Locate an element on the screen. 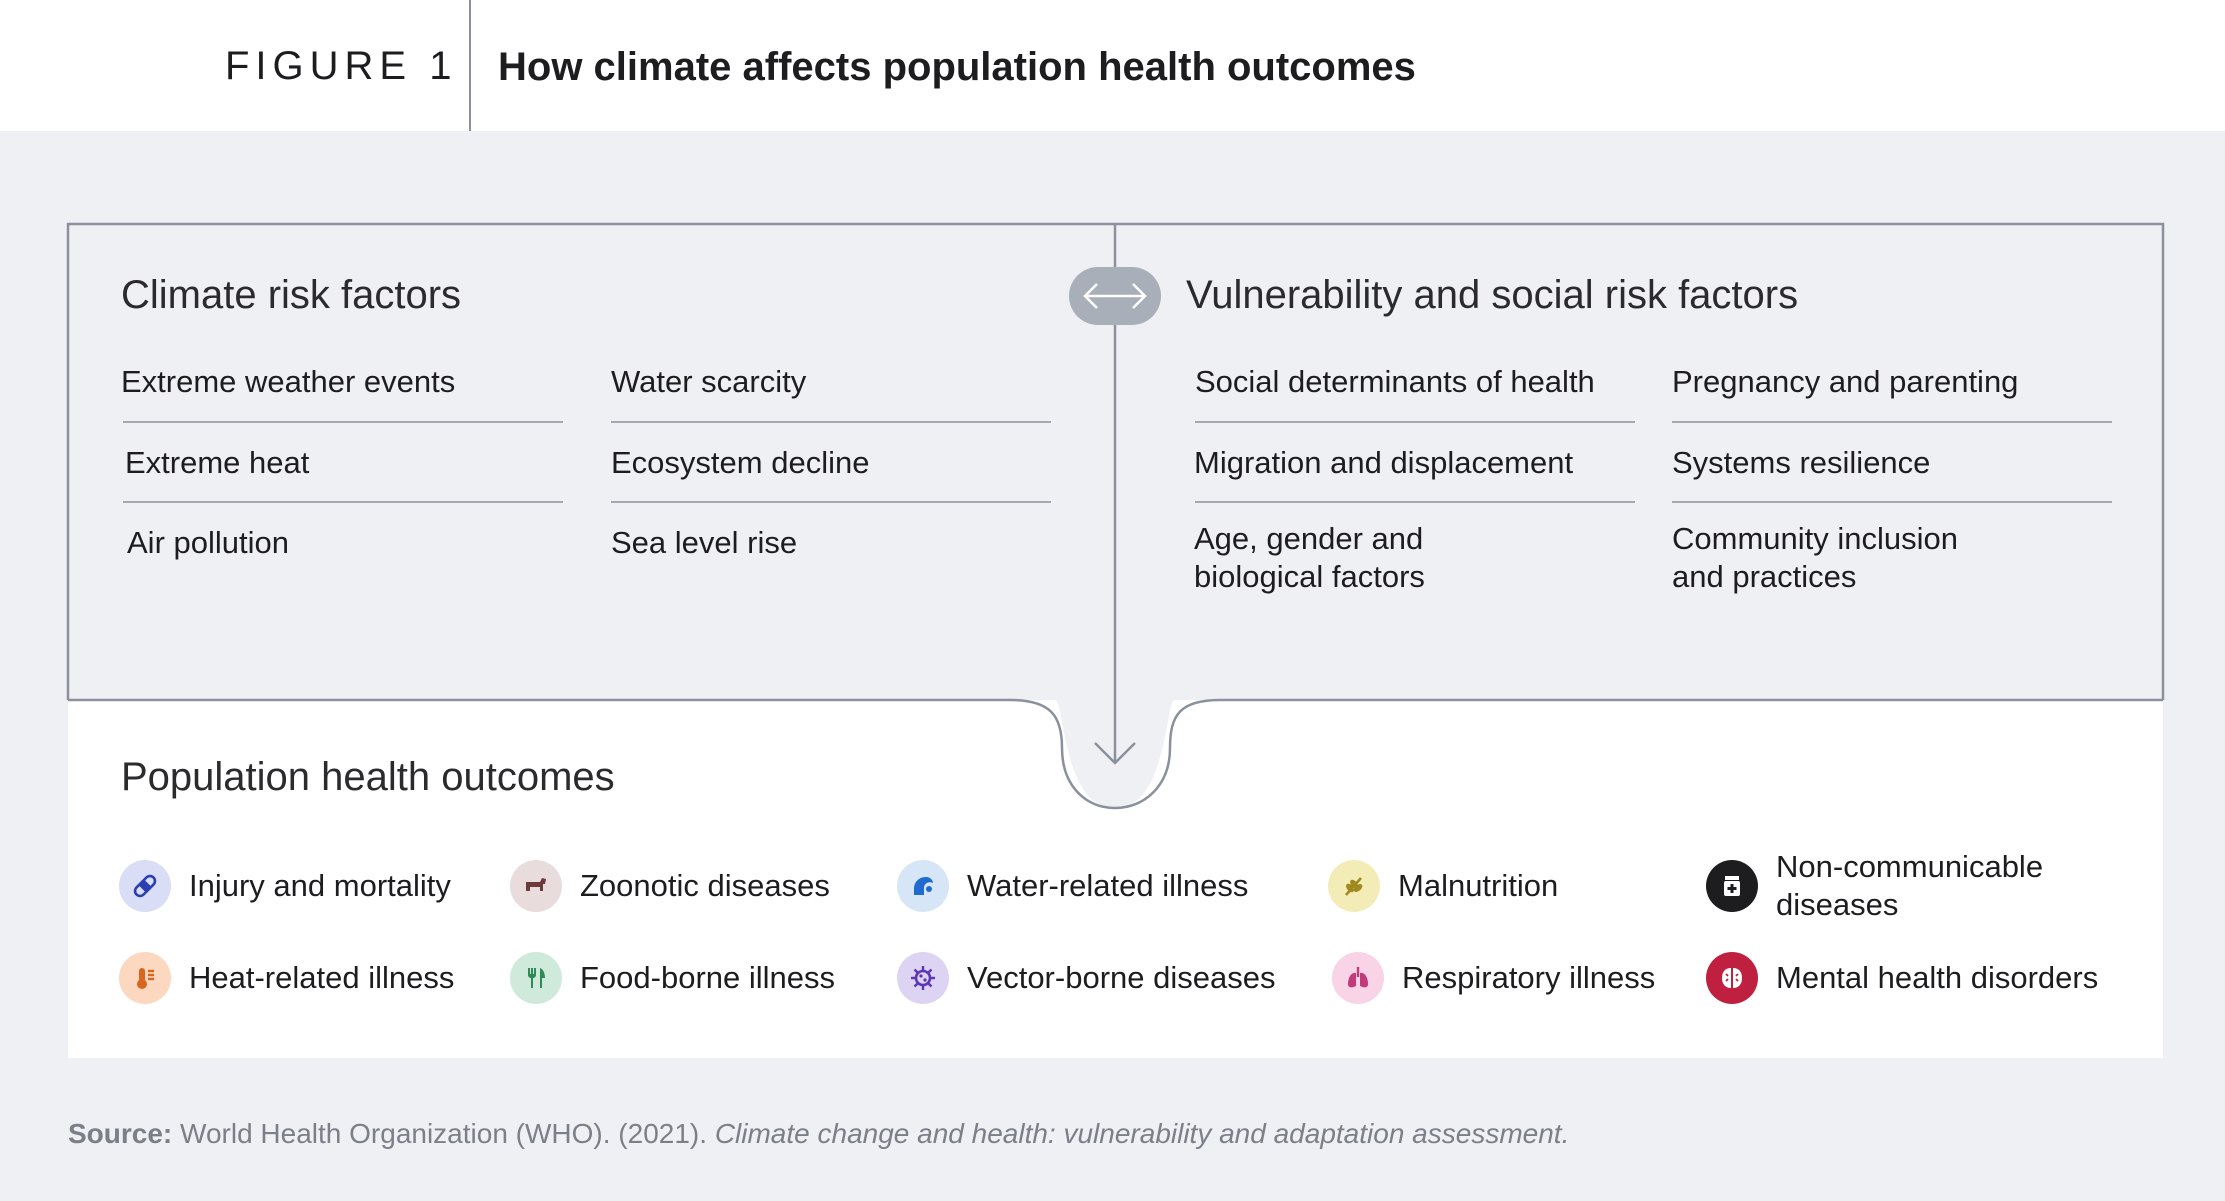 This screenshot has width=2225, height=1201. climate-factor: Water scarcity is located at coordinates (709, 381).